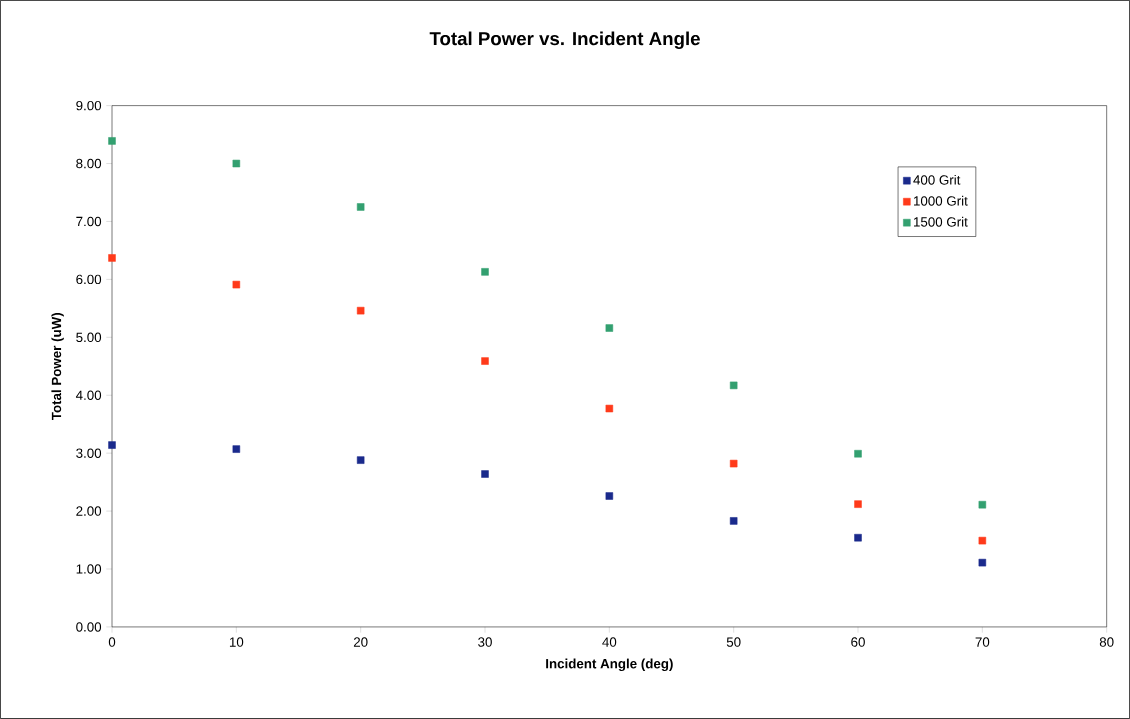 The width and height of the screenshot is (1130, 719). What do you see at coordinates (609, 642) in the screenshot?
I see `x-tick-label: 40` at bounding box center [609, 642].